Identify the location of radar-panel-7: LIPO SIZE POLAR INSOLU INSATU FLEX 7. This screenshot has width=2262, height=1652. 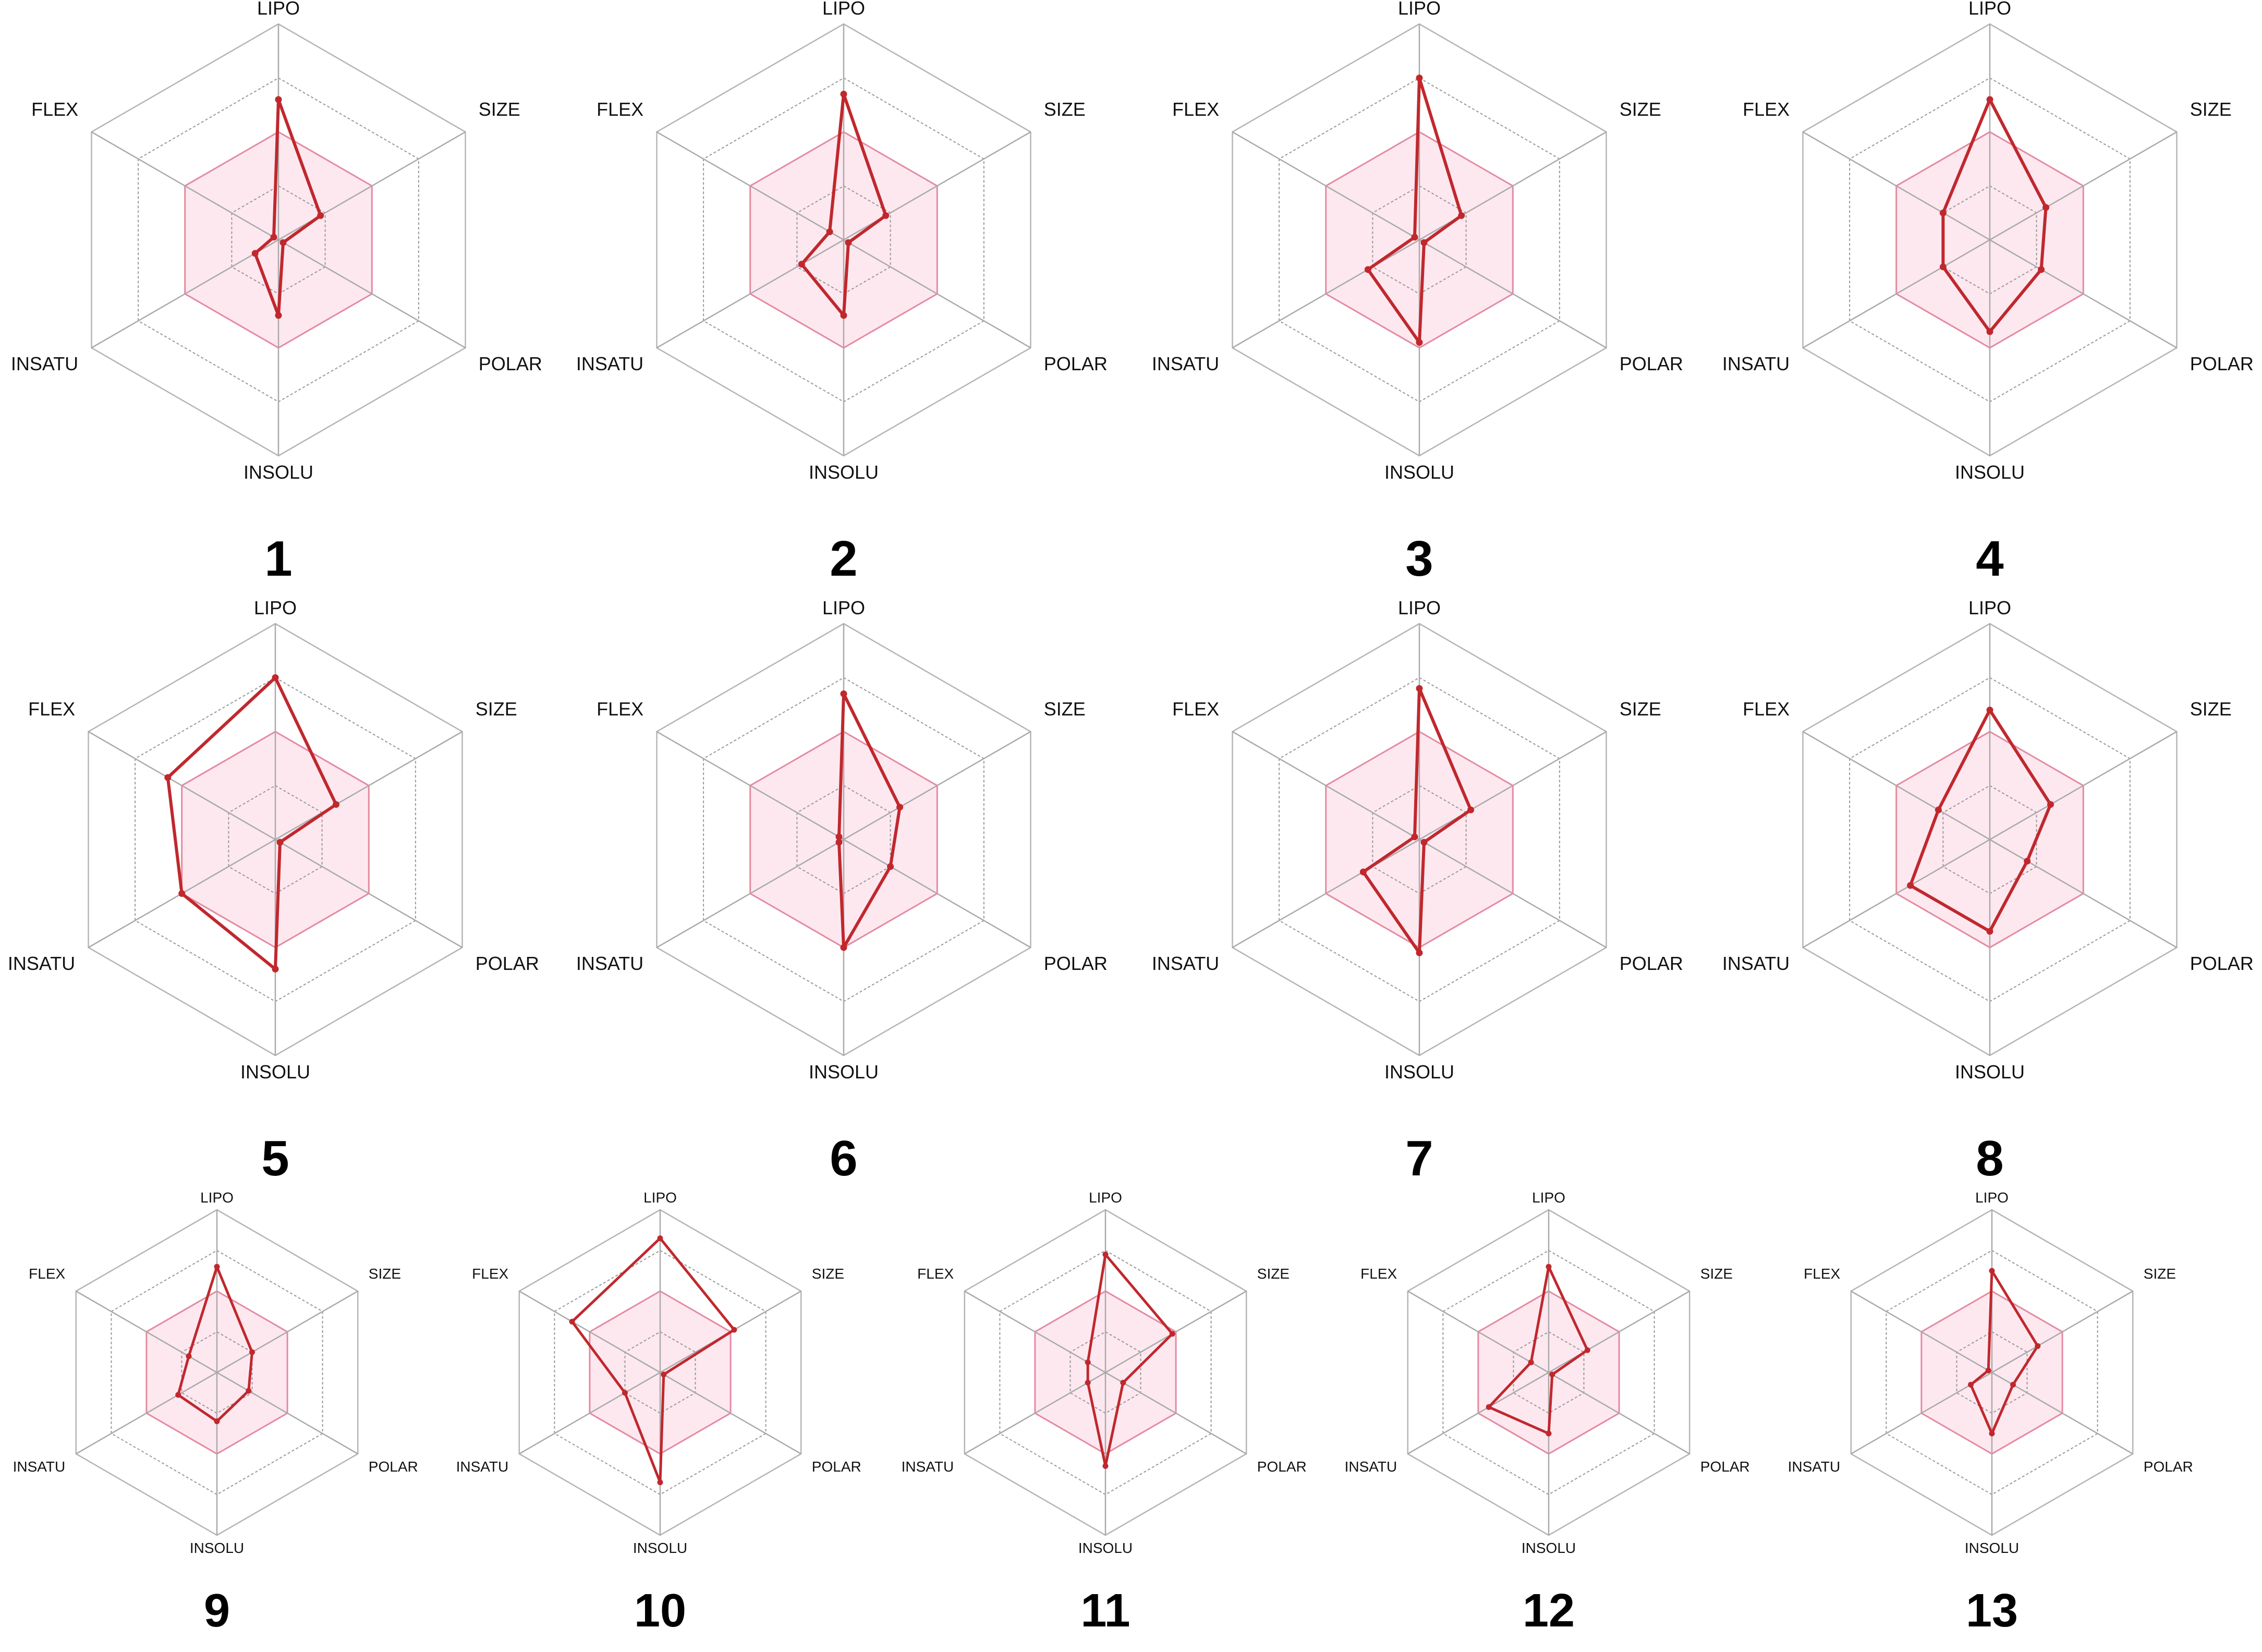
(1417, 892).